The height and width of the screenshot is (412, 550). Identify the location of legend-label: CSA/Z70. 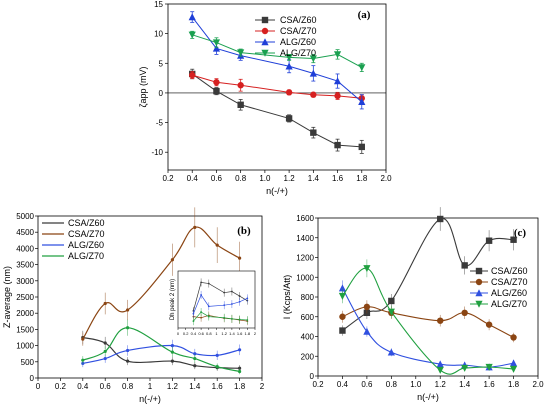
(298, 31).